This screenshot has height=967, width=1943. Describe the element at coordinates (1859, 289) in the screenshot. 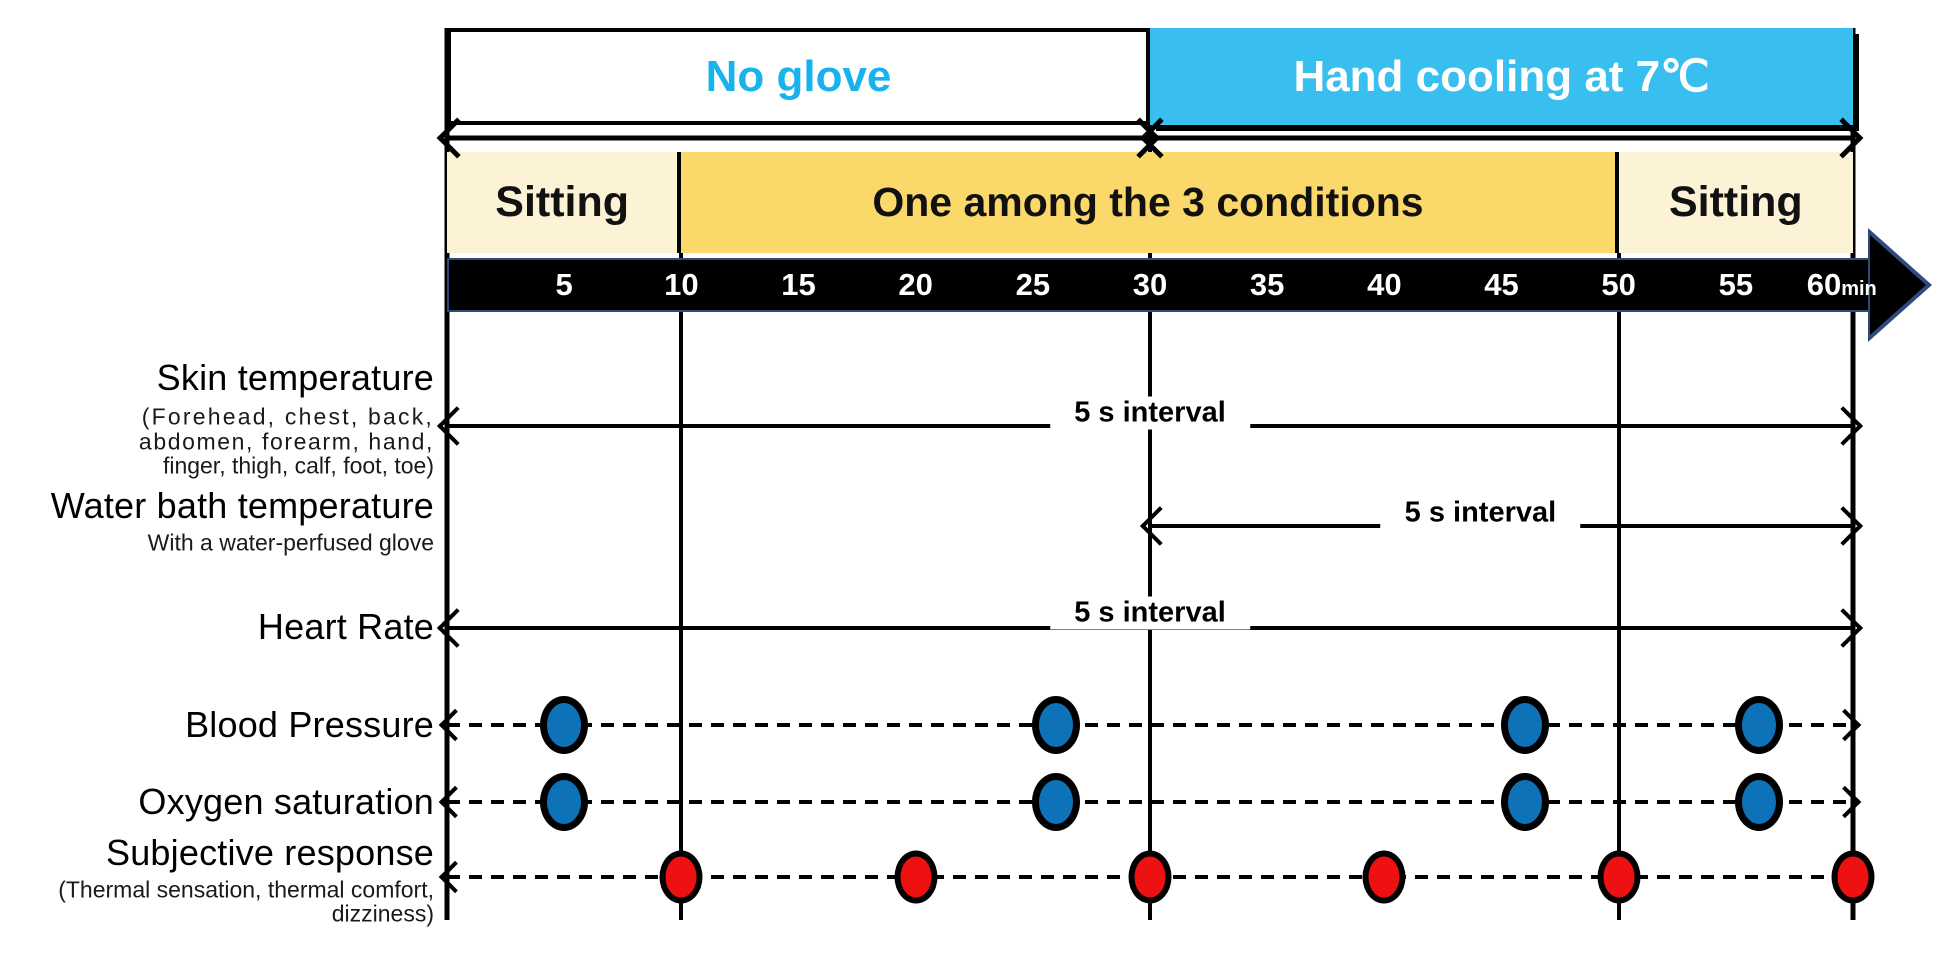

I see `timeline-unit-label: min` at that location.